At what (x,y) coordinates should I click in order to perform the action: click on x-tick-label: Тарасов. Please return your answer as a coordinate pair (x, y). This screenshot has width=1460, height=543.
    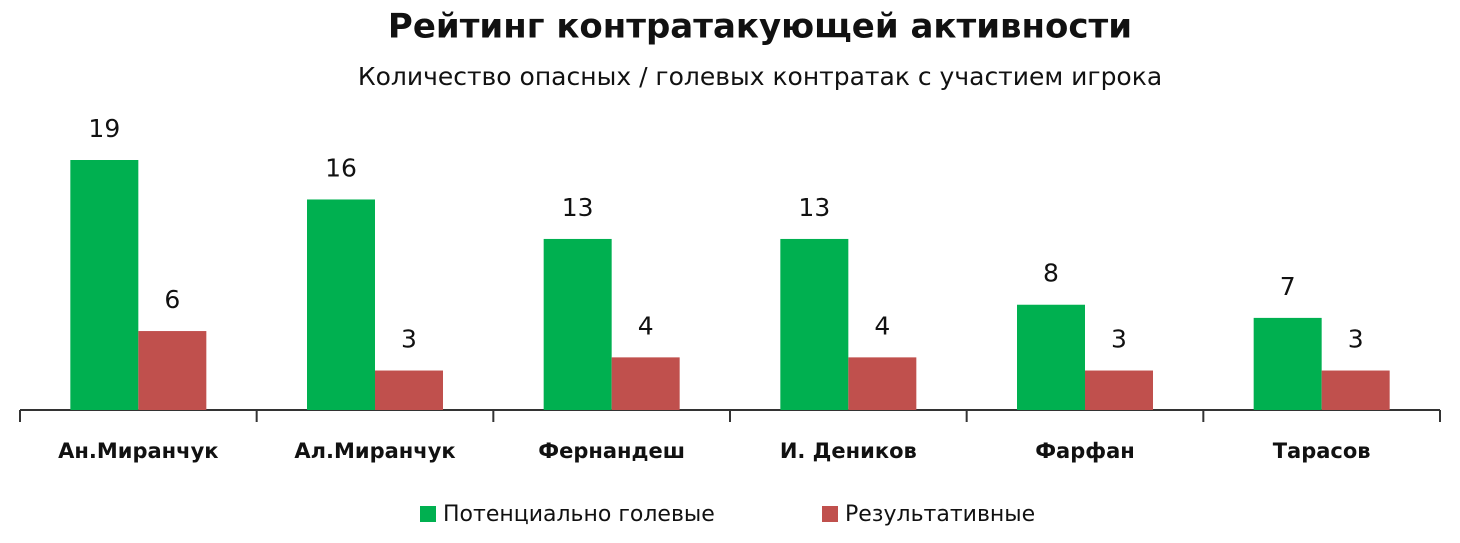
    Looking at the image, I should click on (1322, 451).